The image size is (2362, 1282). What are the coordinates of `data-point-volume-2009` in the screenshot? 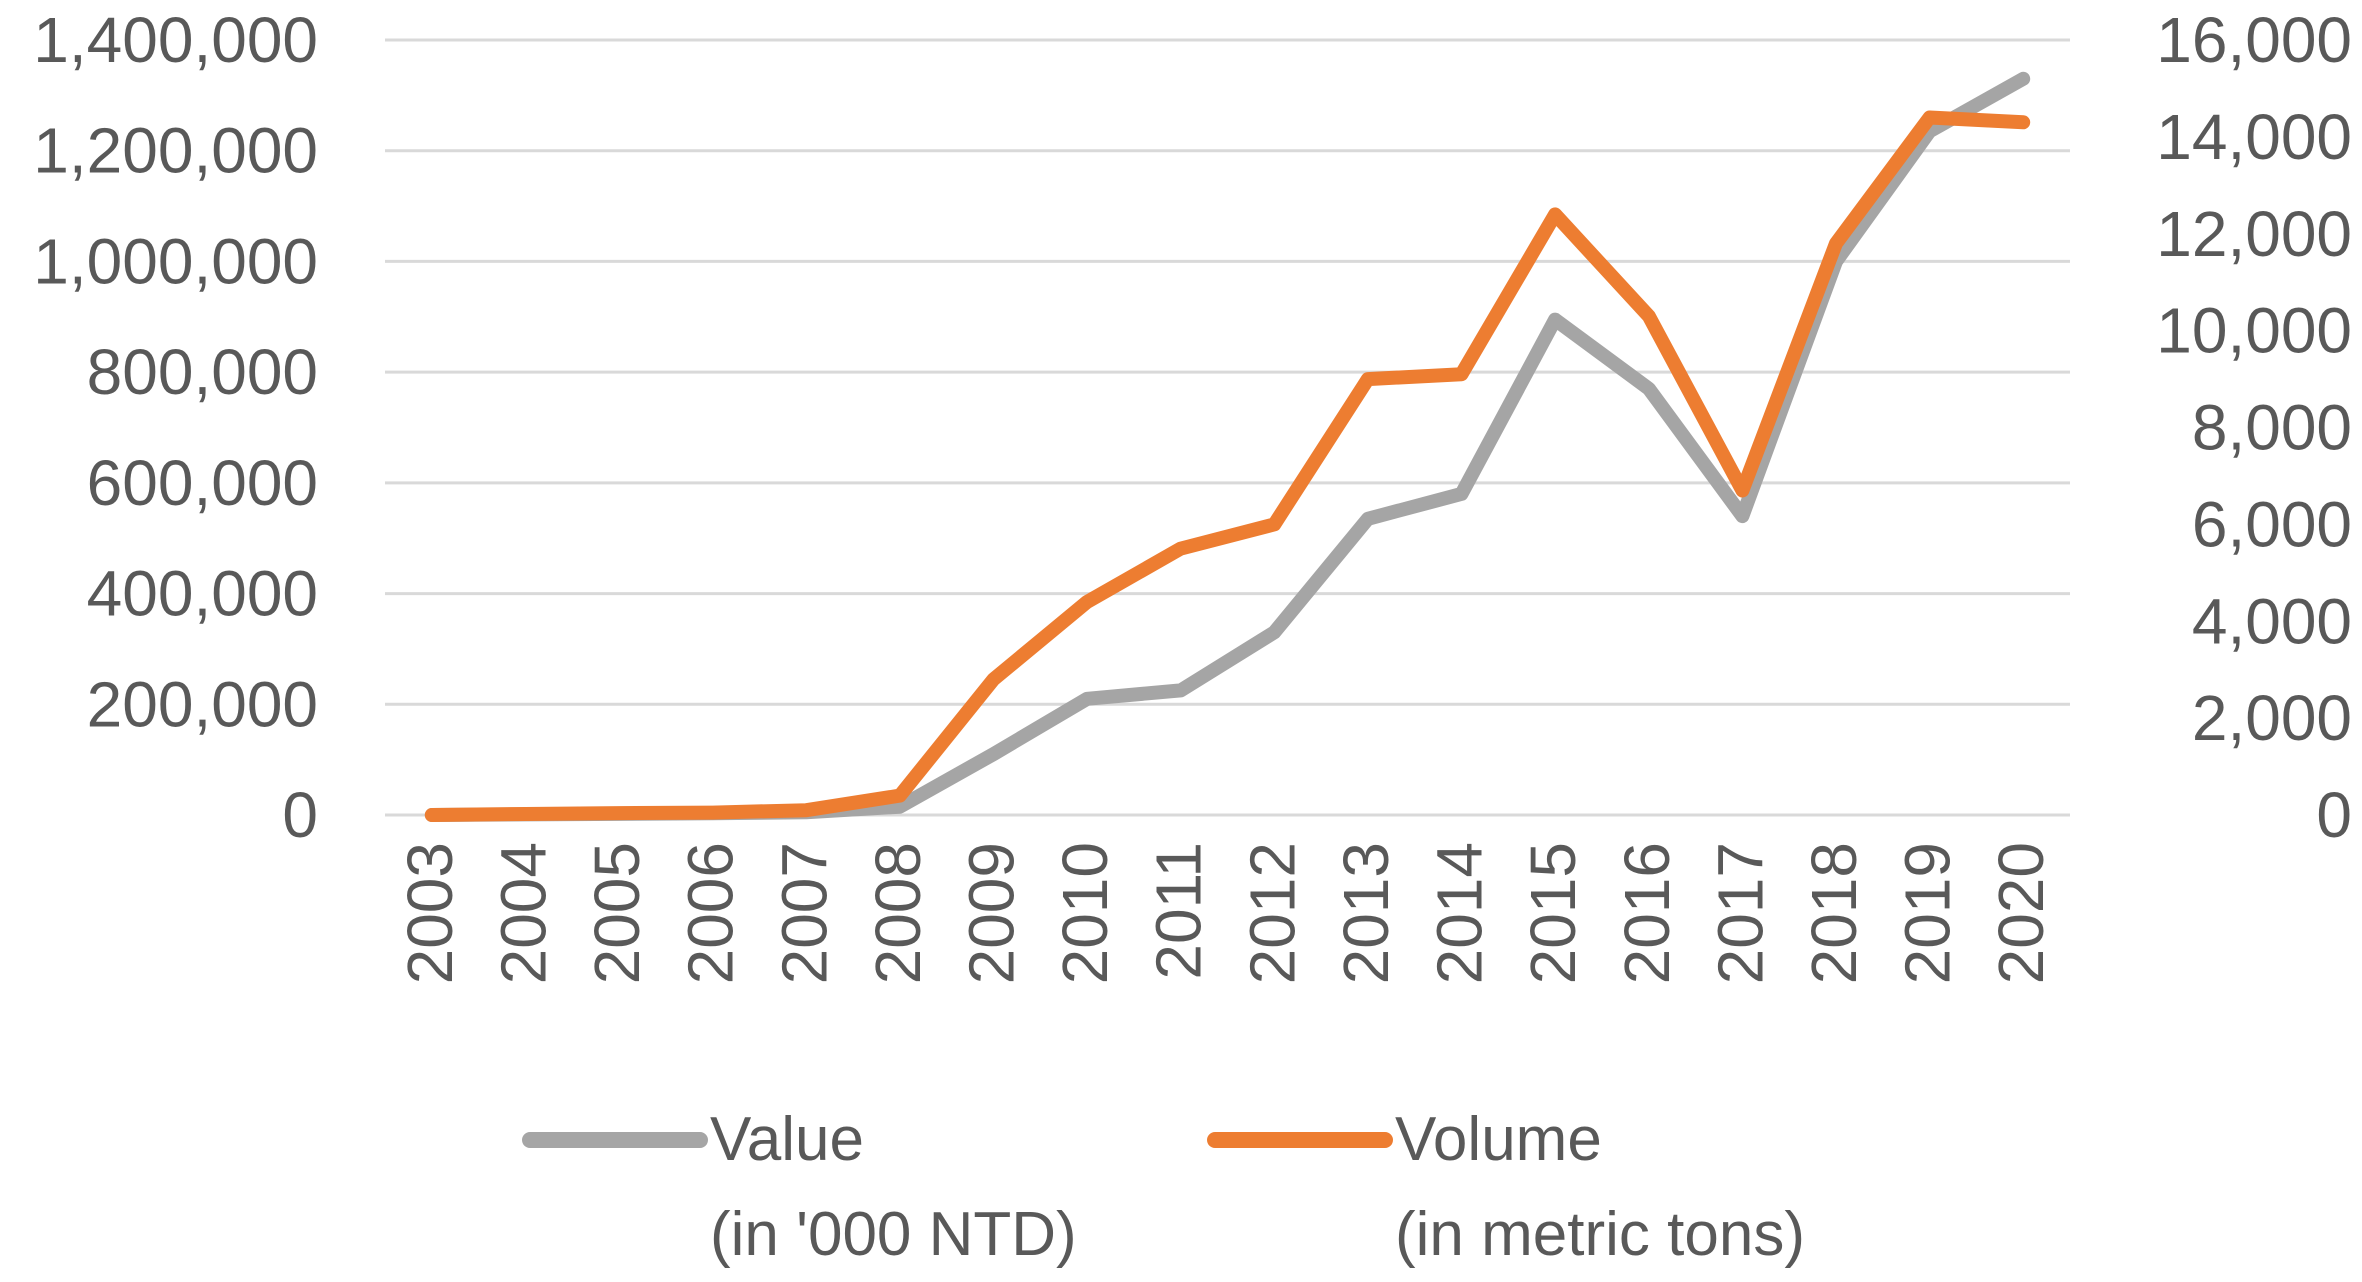 It's located at (993, 679).